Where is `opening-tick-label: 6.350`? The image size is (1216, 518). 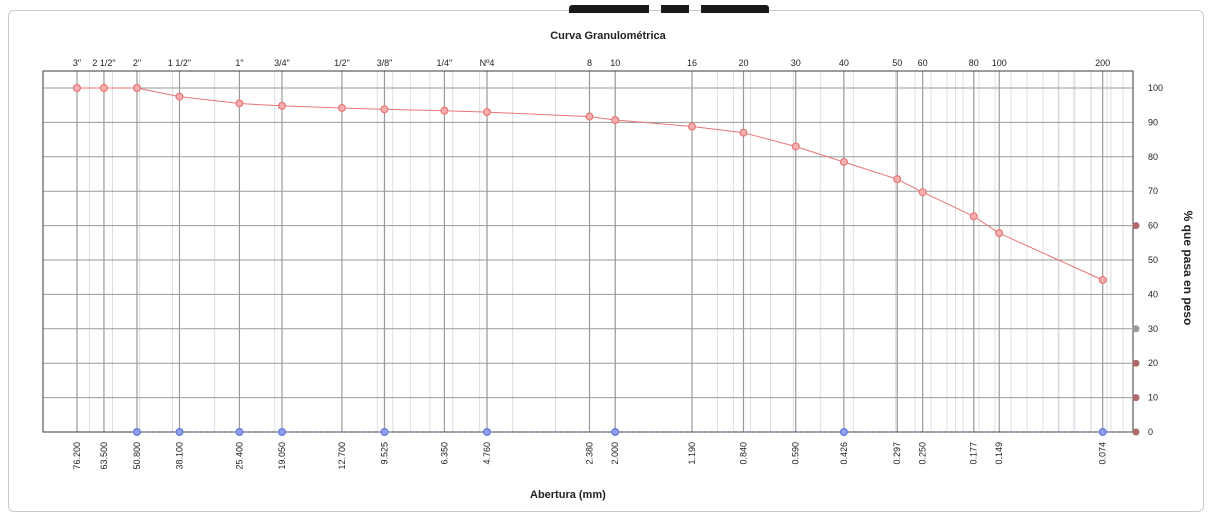 opening-tick-label: 6.350 is located at coordinates (444, 453).